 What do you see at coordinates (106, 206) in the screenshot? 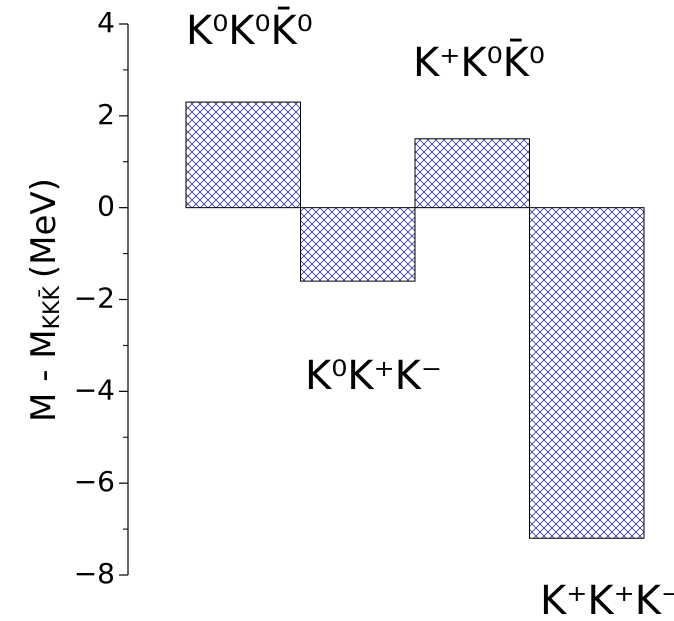
I see `y-tick-label: 0` at bounding box center [106, 206].